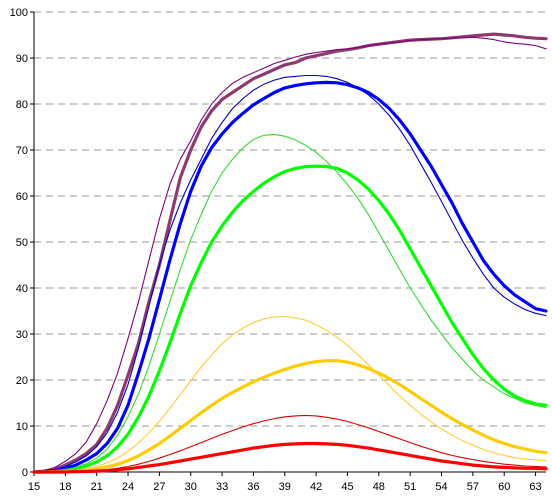 The width and height of the screenshot is (552, 504). What do you see at coordinates (65, 487) in the screenshot?
I see `x-tick-label-18: 18` at bounding box center [65, 487].